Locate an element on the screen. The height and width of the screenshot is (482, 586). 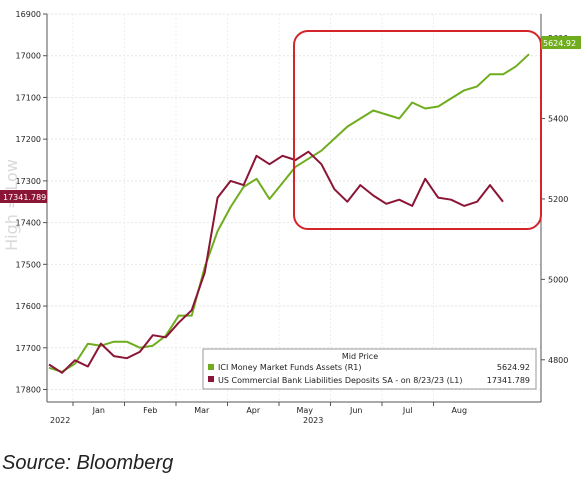
legend-entry-green: ICI Money Market Funds Assets (R1) is located at coordinates (290, 367).